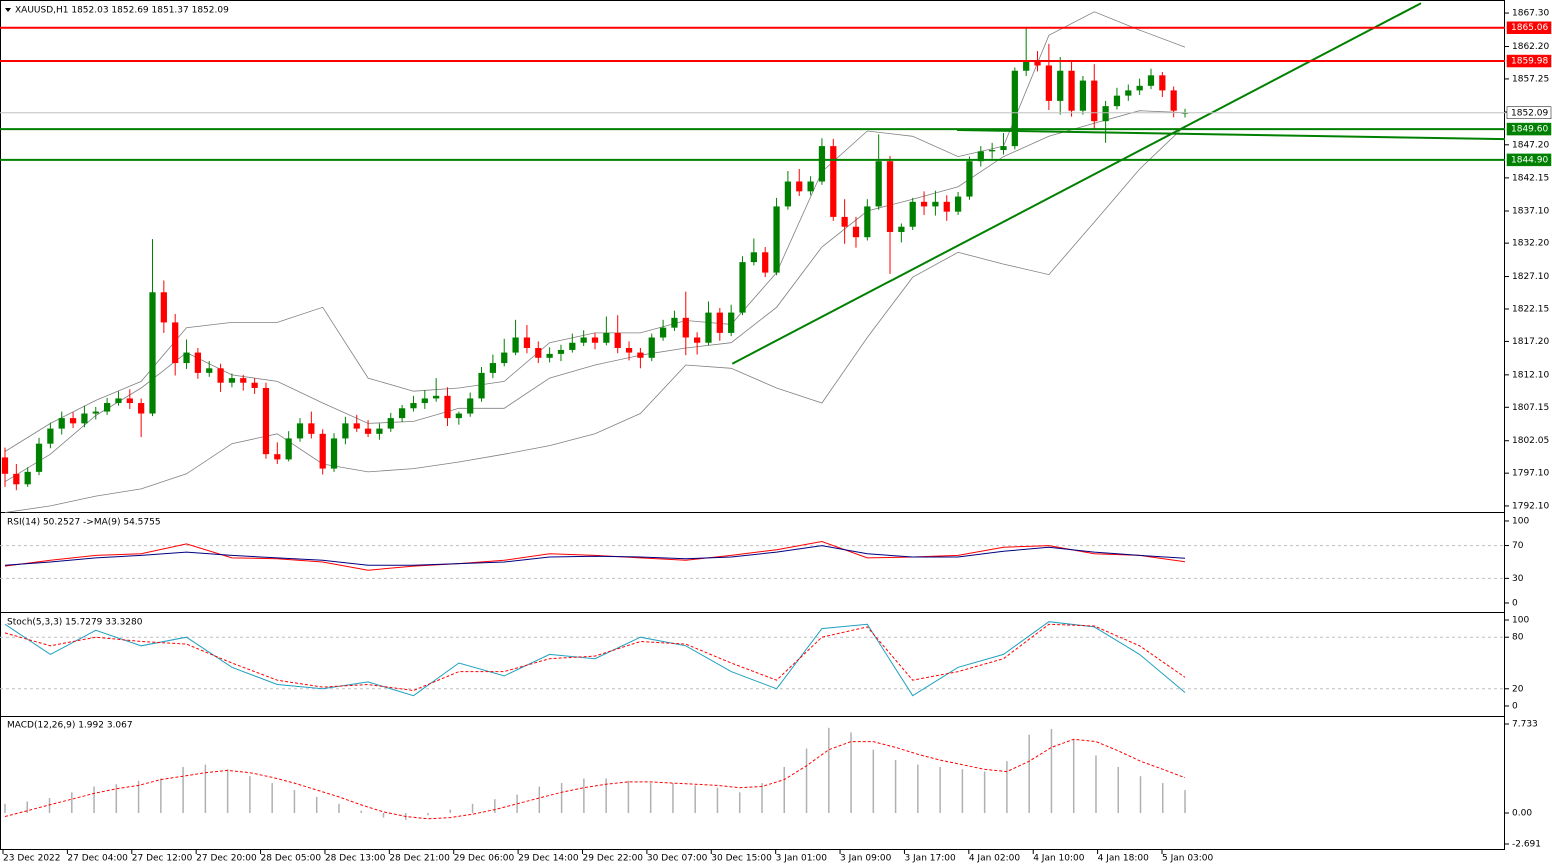 This screenshot has width=1552, height=868. Describe the element at coordinates (1188, 859) in the screenshot. I see `x-tick-label: 5 Jan 03:00` at that location.